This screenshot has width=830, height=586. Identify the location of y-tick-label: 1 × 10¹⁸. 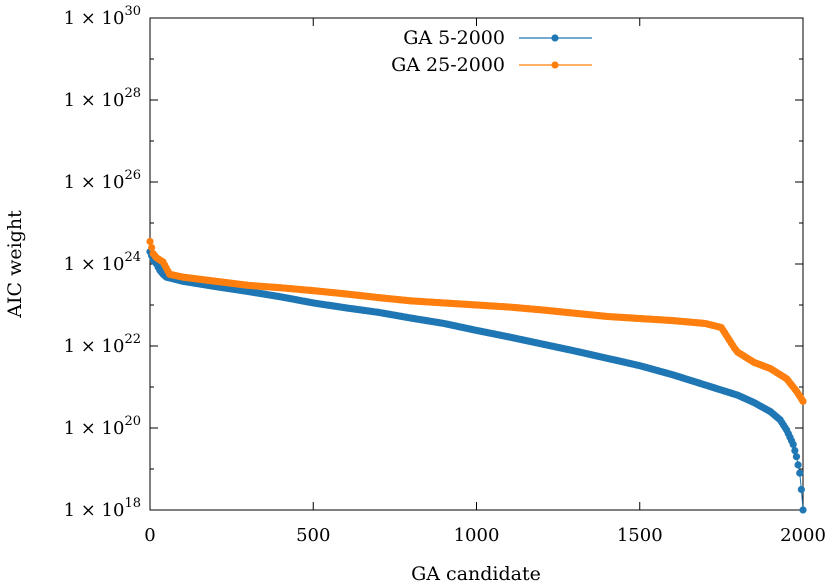
(102, 508).